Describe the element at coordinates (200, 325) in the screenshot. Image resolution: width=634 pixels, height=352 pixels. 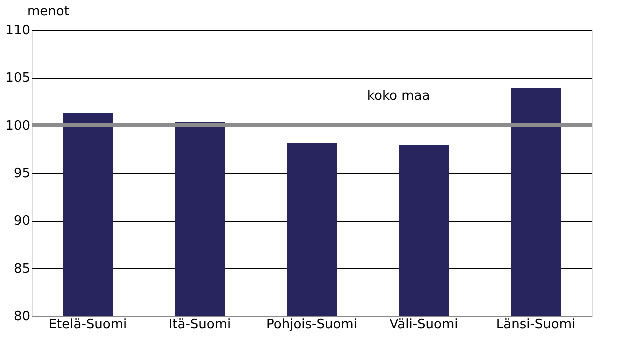
I see `x-tick-label: Itä-Suomi` at that location.